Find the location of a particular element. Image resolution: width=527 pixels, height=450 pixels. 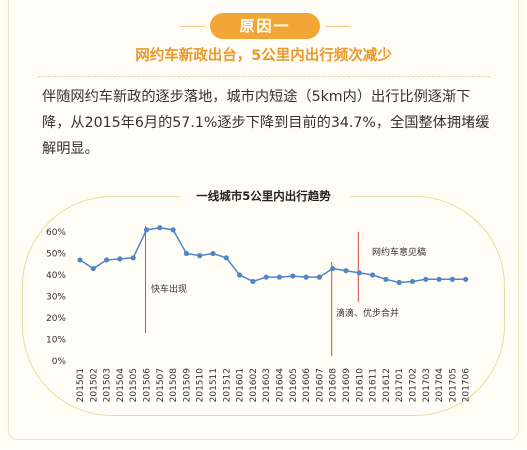

x-tick-label: 201609 is located at coordinates (347, 385).